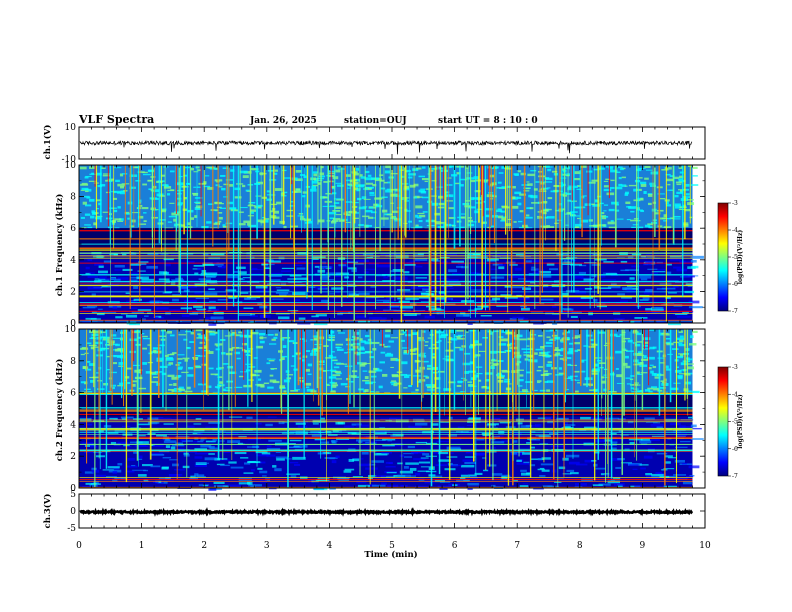 Image resolution: width=792 pixels, height=612 pixels. What do you see at coordinates (390, 554) in the screenshot?
I see `time-axis-label: Time (min)` at bounding box center [390, 554].